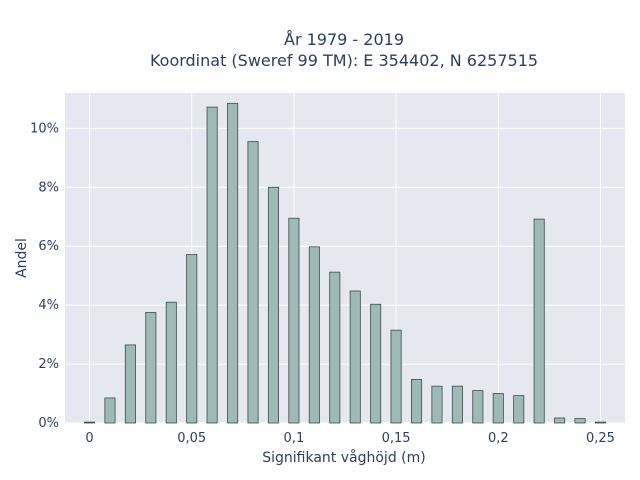 The width and height of the screenshot is (640, 480). What do you see at coordinates (89, 438) in the screenshot?
I see `x-tick-label: 0` at bounding box center [89, 438].